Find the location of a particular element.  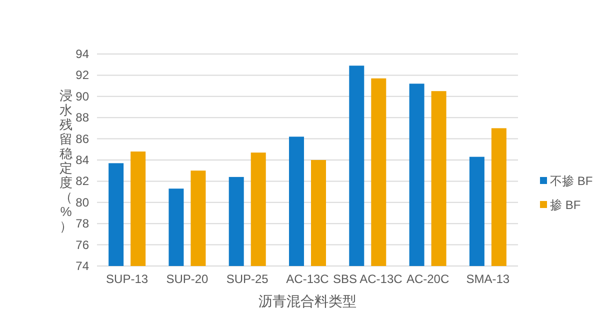

text: 浸水残留稳定度（%） is located at coordinates (66, 161).